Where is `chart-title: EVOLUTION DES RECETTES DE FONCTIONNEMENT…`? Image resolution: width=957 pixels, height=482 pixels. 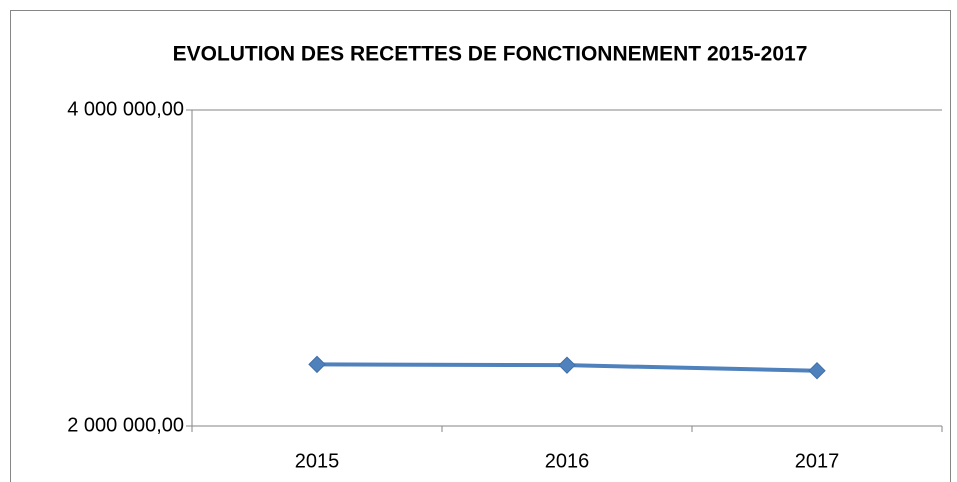
chart-title: EVOLUTION DES RECETTES DE FONCTIONNEMENT… is located at coordinates (490, 54).